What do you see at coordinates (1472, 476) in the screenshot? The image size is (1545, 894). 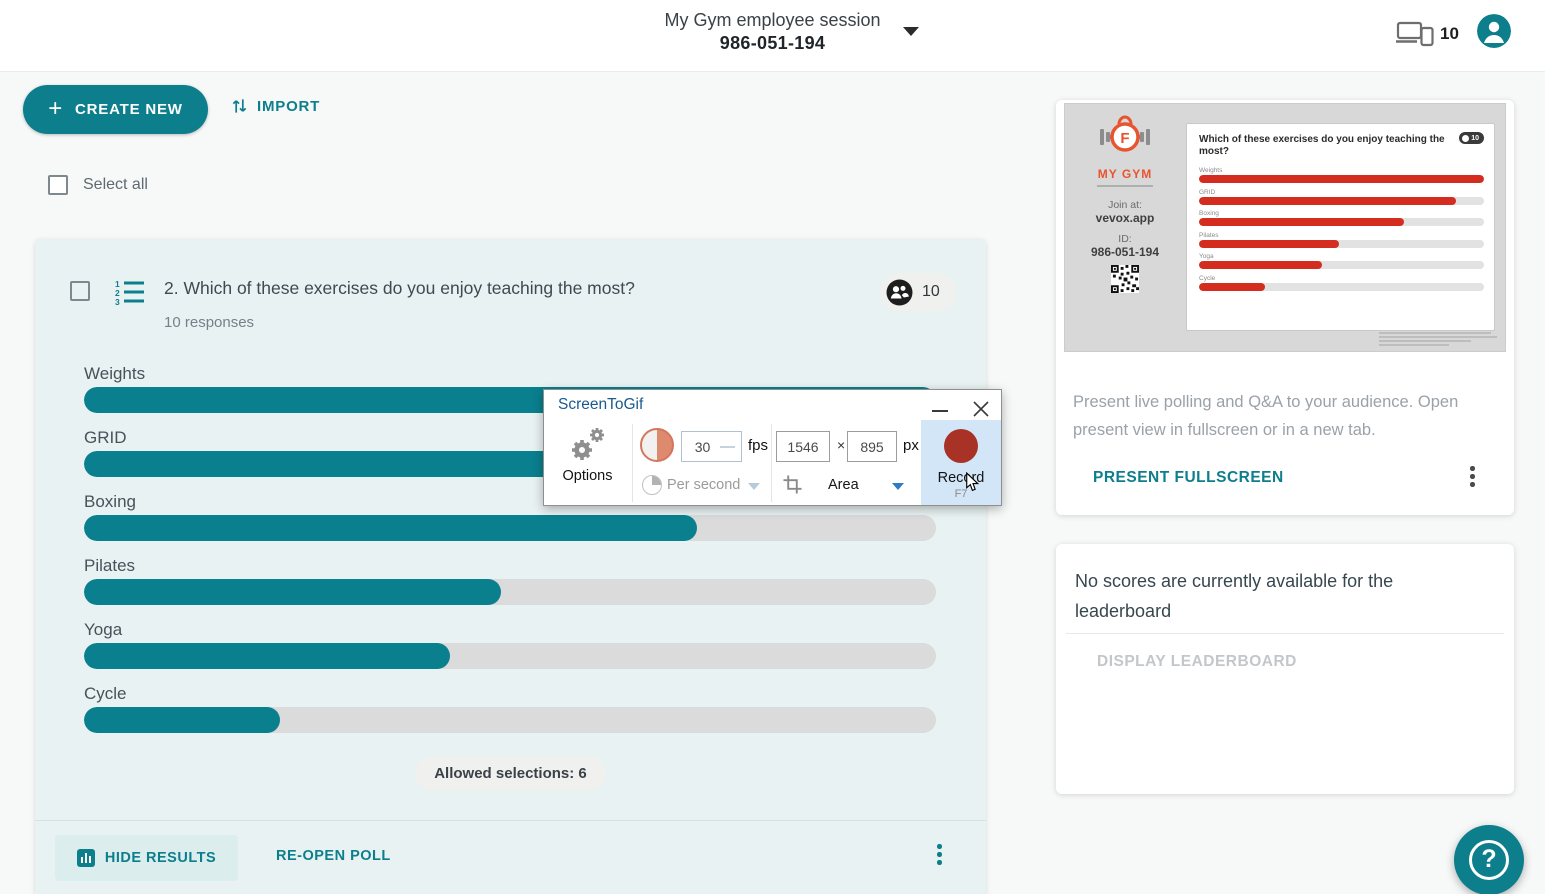 I see `present-more-options-icon` at bounding box center [1472, 476].